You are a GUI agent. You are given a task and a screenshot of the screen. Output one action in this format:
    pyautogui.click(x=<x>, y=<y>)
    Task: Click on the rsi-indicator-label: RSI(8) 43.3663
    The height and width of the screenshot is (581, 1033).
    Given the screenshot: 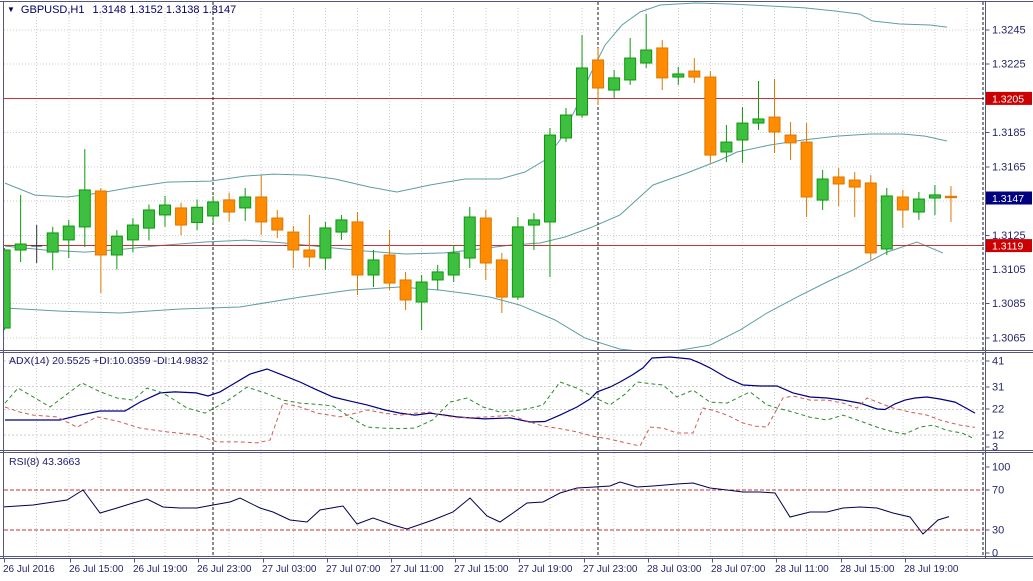 What is the action you would take?
    pyautogui.click(x=45, y=462)
    